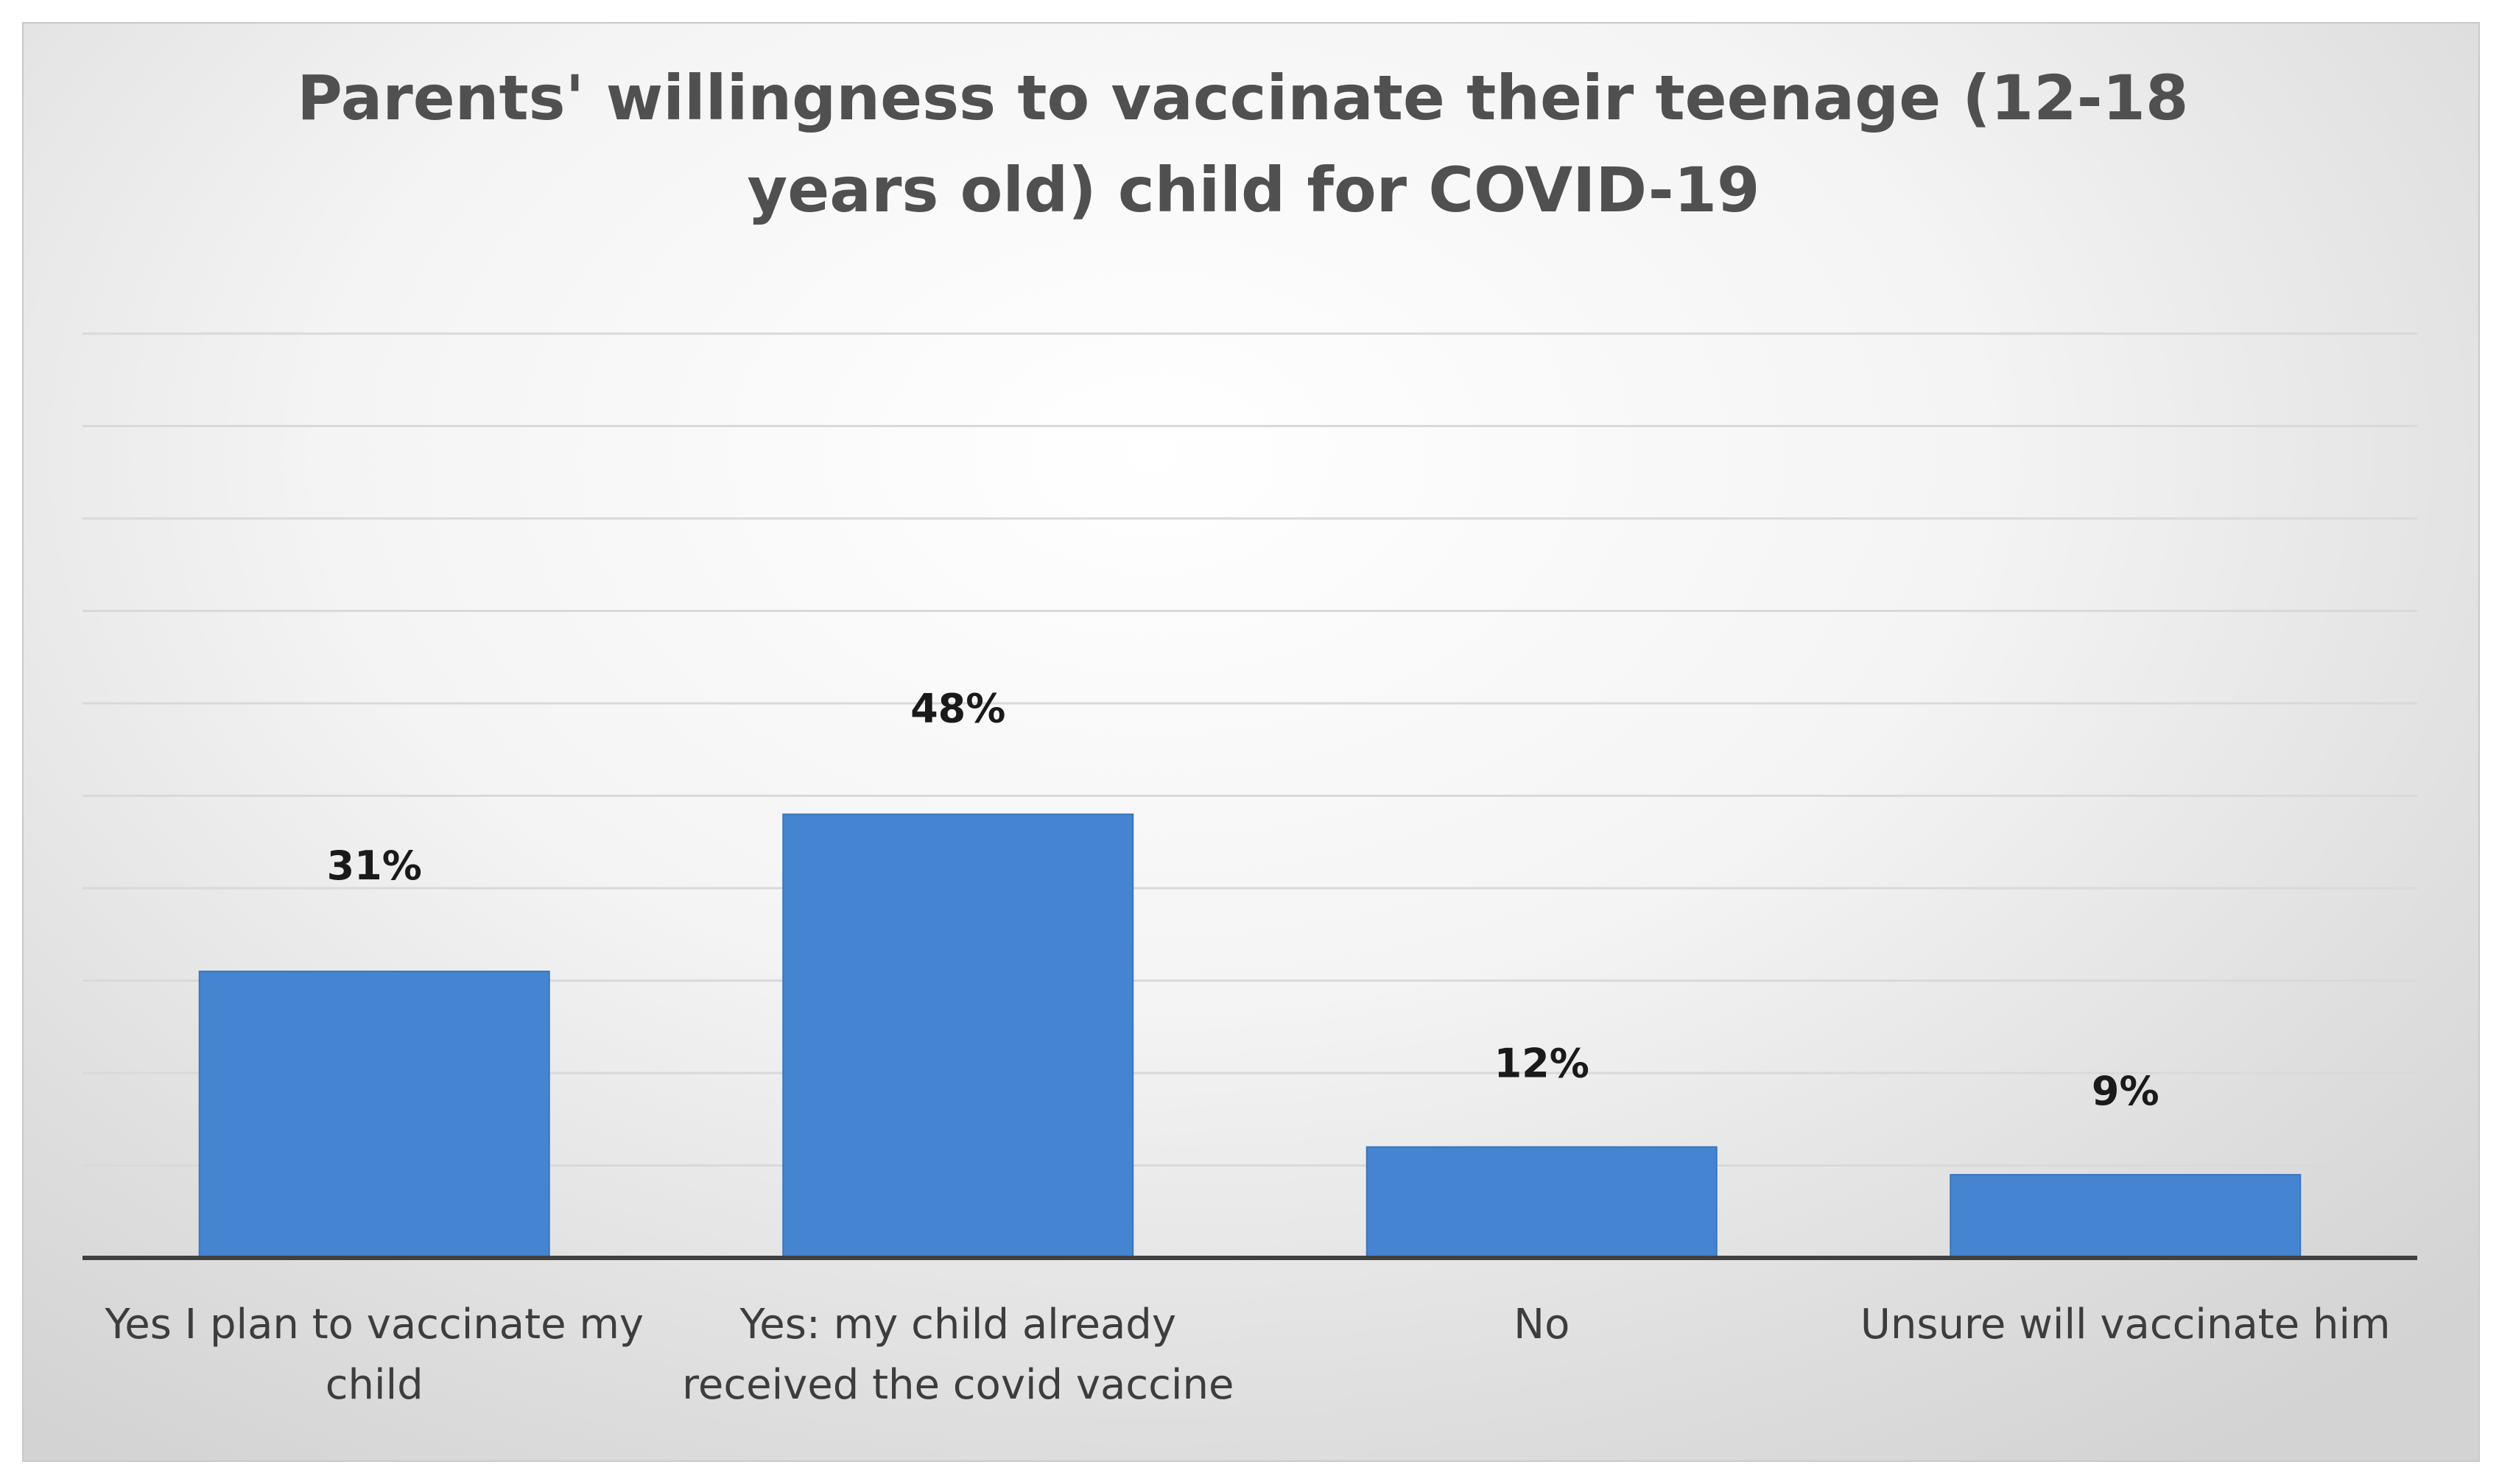 The image size is (2499, 1484). I want to click on data-label-4: 9%, so click(2125, 1091).